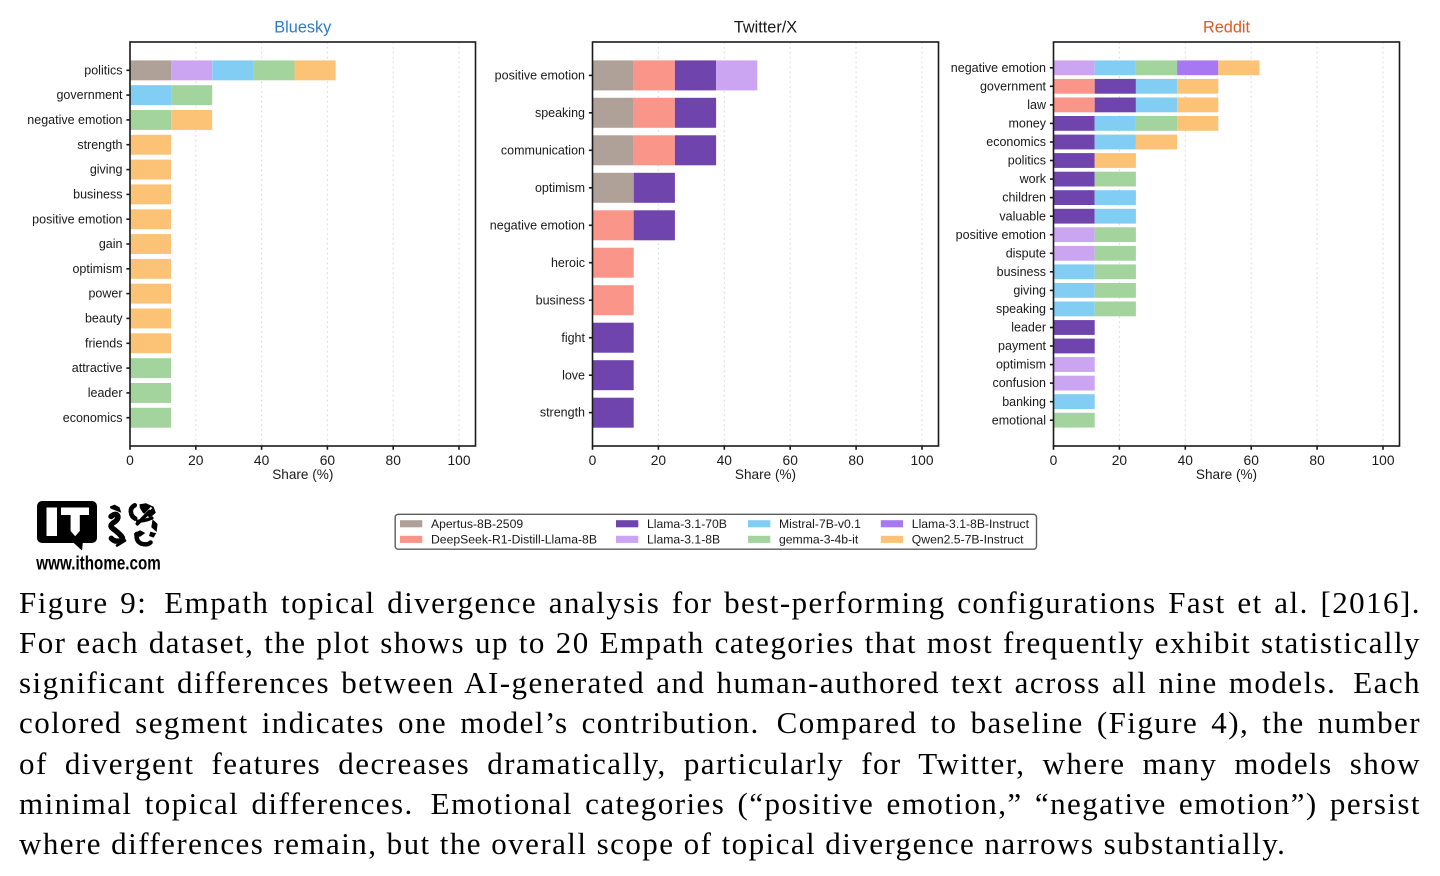 The image size is (1440, 876). What do you see at coordinates (1227, 27) in the screenshot?
I see `svg-text: Reddit` at bounding box center [1227, 27].